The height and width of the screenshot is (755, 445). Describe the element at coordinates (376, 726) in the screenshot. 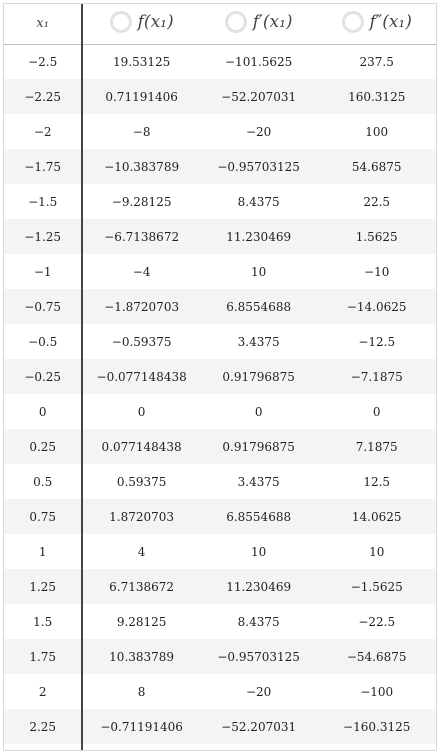

I see `cell-fpp: −160.3125` at that location.